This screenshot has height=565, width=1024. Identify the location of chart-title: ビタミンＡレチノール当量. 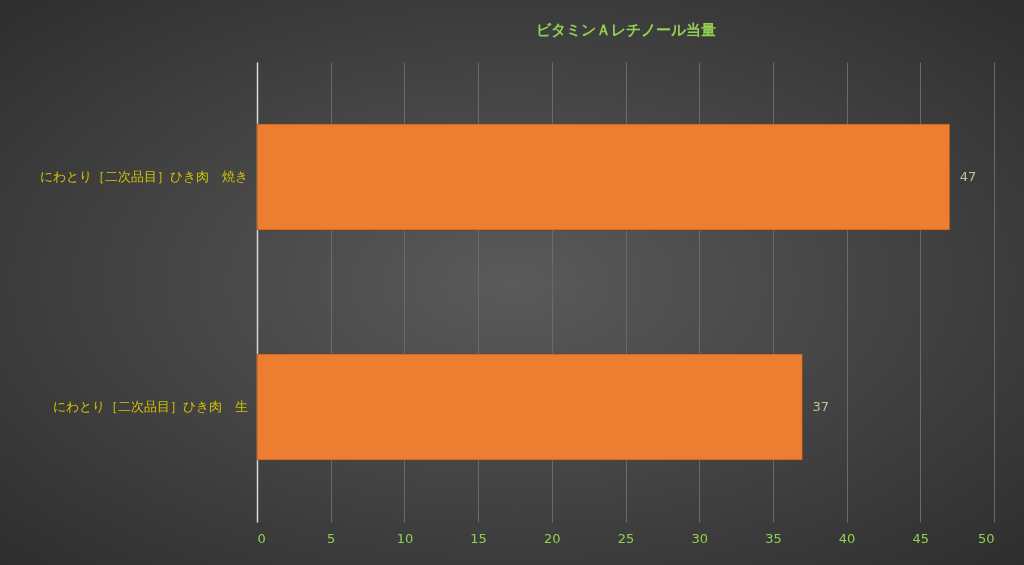
(625, 30).